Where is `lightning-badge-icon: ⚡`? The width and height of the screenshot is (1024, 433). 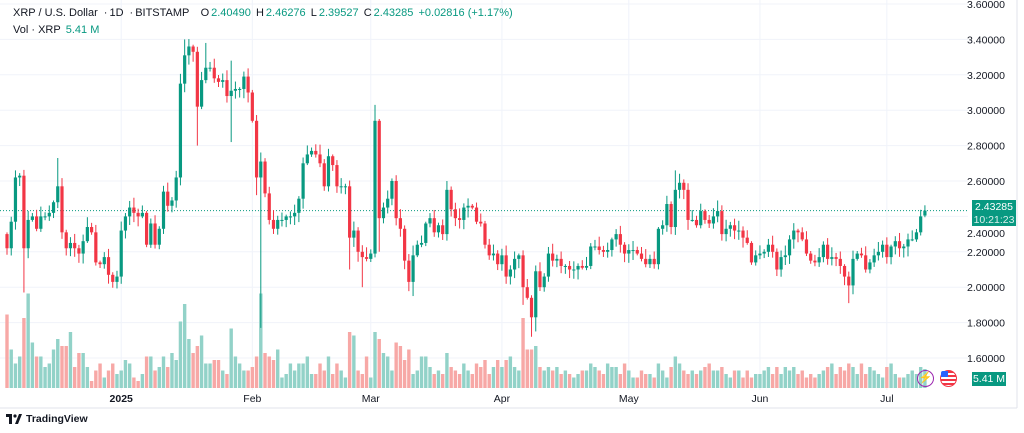
lightning-badge-icon: ⚡ is located at coordinates (925, 378).